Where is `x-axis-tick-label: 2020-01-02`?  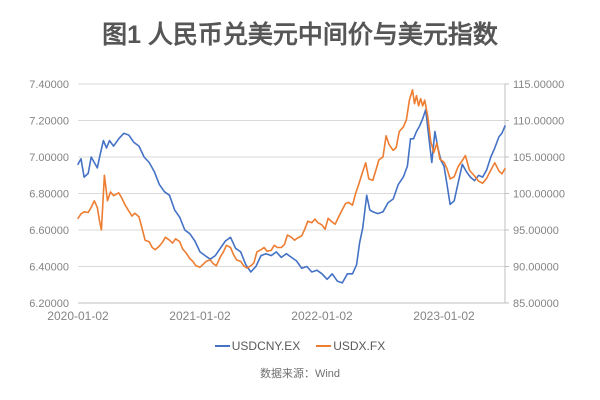 x-axis-tick-label: 2020-01-02 is located at coordinates (78, 316).